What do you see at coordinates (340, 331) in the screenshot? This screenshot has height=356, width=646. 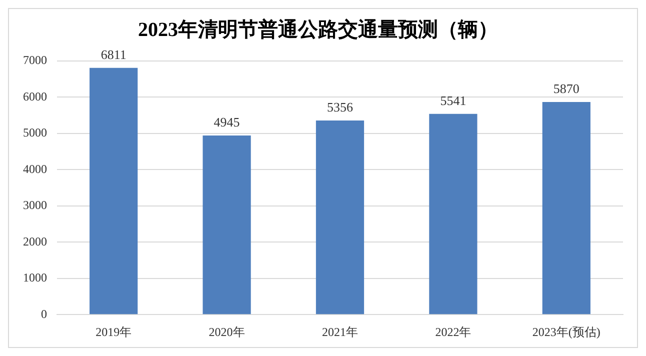 I see `x-tick-label: 2021年` at bounding box center [340, 331].